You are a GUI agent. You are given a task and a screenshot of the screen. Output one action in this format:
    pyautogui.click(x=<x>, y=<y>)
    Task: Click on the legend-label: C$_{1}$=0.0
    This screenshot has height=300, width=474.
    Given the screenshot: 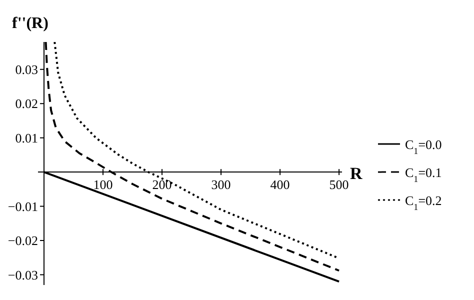 What is the action you would take?
    pyautogui.click(x=423, y=146)
    